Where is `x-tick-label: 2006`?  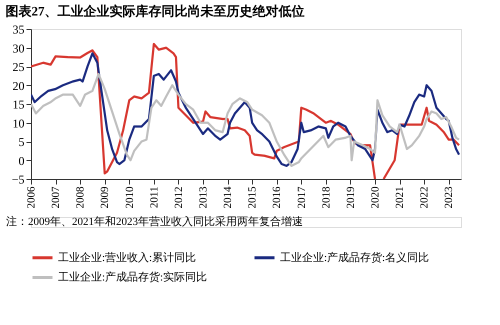
x-tick-label: 2006 is located at coordinates (32, 197).